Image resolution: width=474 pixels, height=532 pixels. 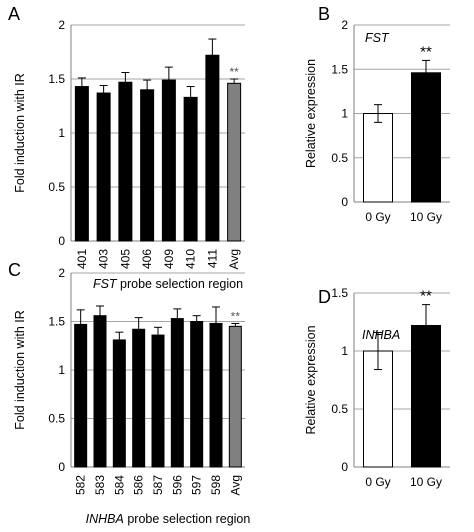 What do you see at coordinates (82, 259) in the screenshot?
I see `x-tick-label: 401` at bounding box center [82, 259].